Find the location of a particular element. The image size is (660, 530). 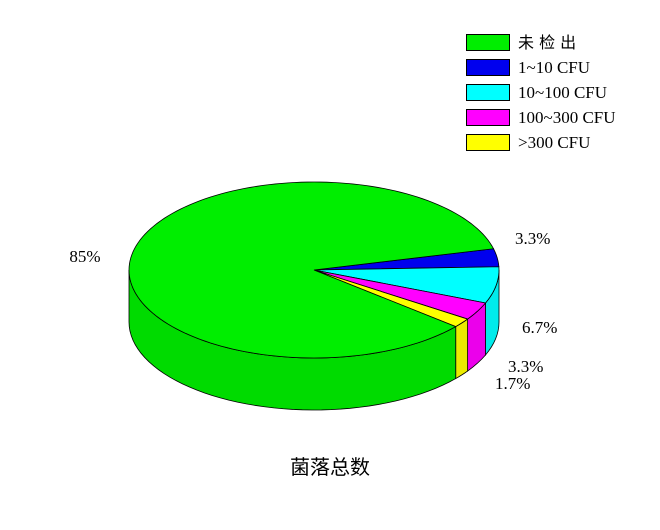

legend-label: >300 CFU is located at coordinates (554, 142).